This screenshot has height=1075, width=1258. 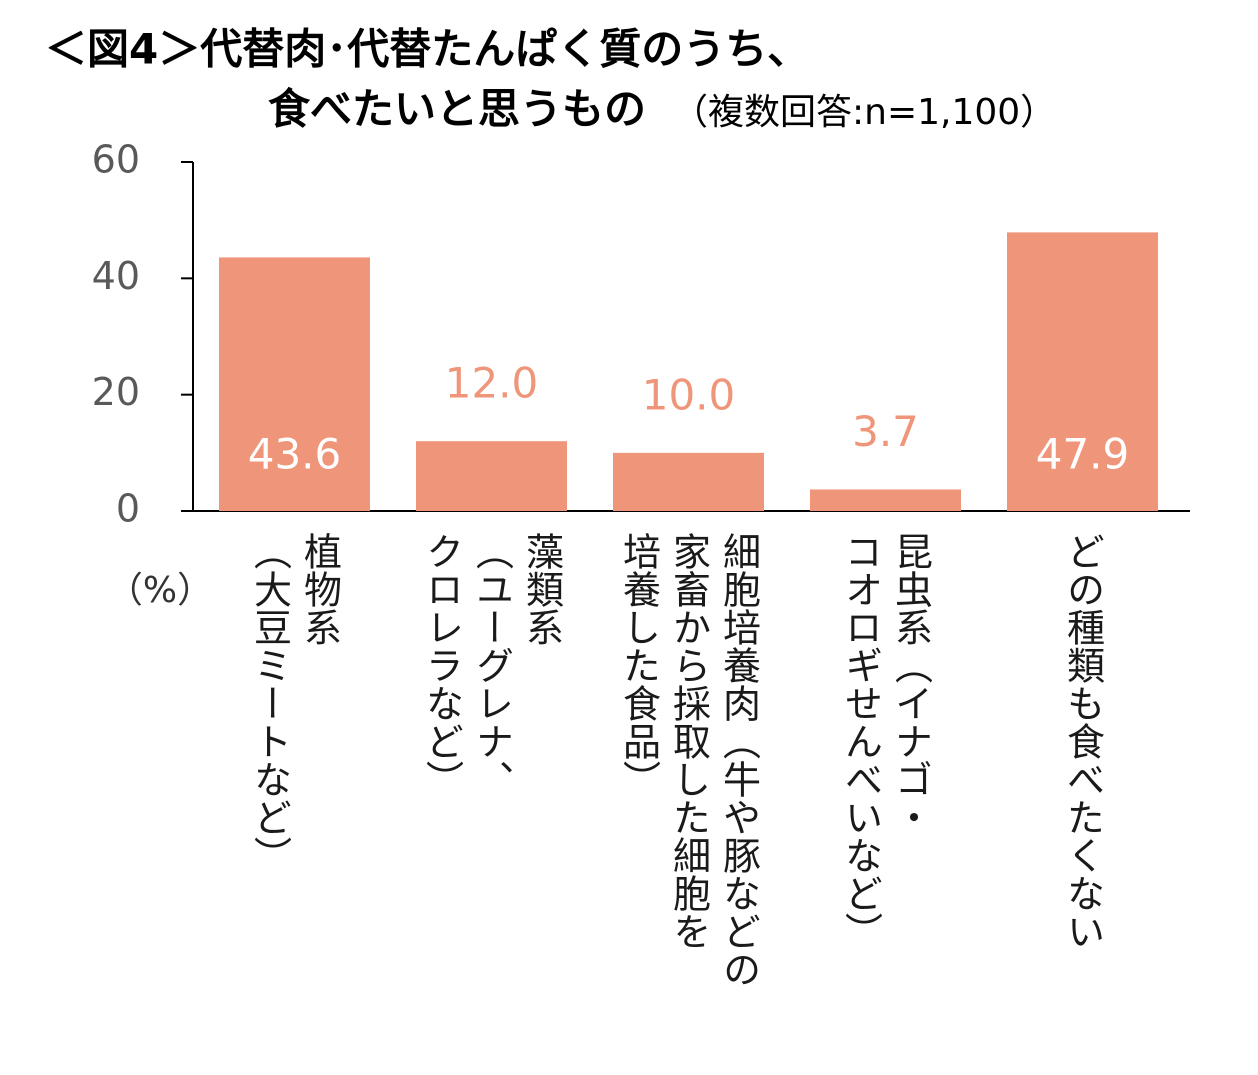 I want to click on value-label: 43.6, so click(x=295, y=454).